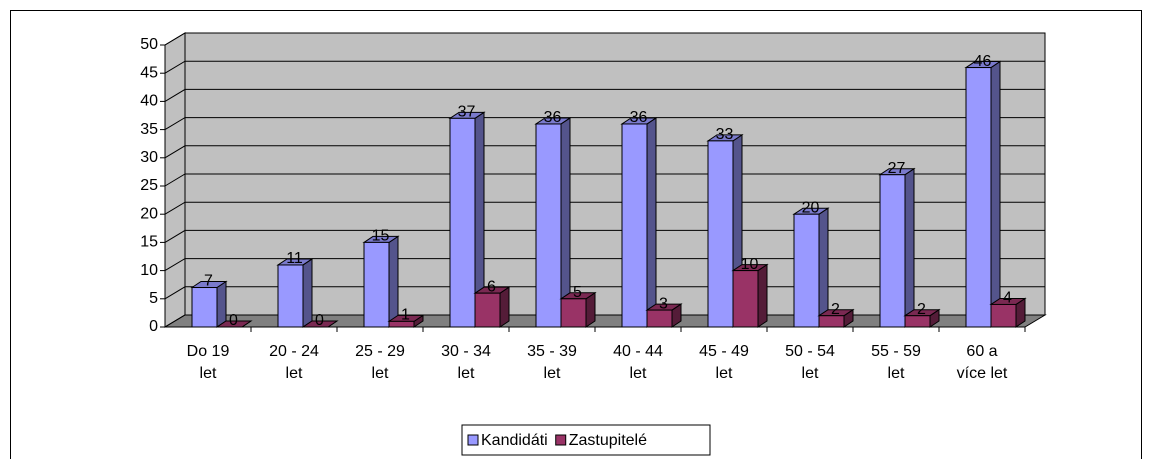  I want to click on x-tick-label: 60 a více let, so click(982, 362).